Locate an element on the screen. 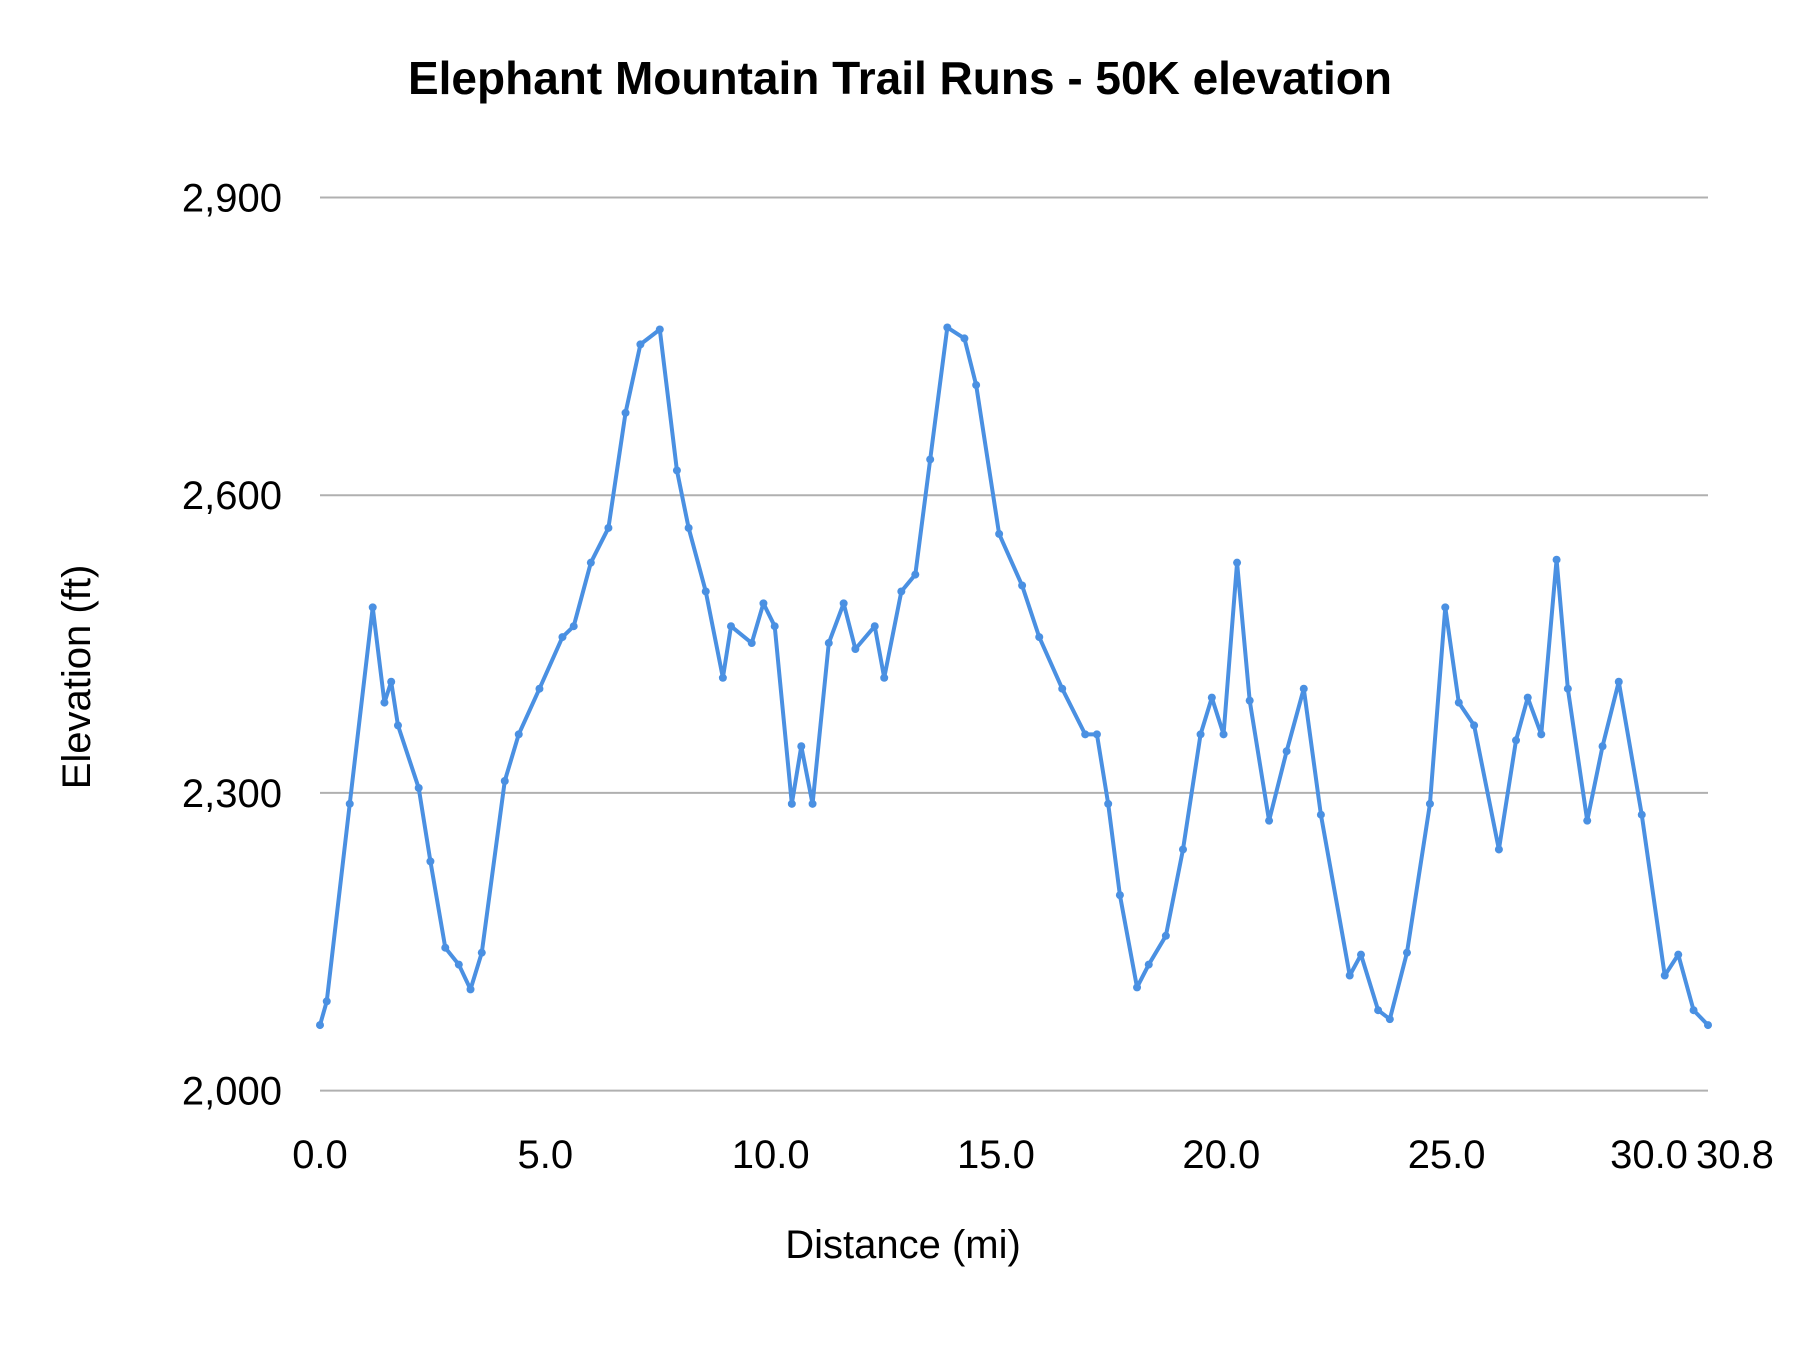  x-tick-label: 0.0 is located at coordinates (320, 1155).